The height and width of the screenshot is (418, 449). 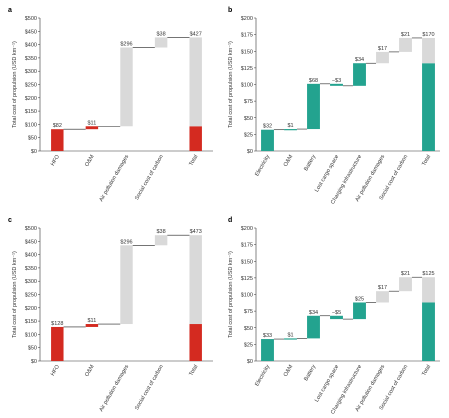 I want to click on data-label: $128, so click(x=57, y=324).